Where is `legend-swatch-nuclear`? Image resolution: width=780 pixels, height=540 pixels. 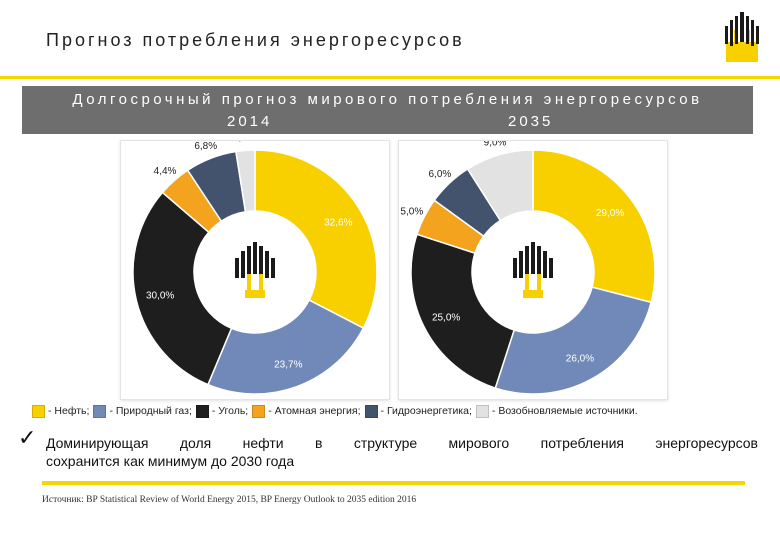
legend-swatch-nuclear is located at coordinates (259, 411).